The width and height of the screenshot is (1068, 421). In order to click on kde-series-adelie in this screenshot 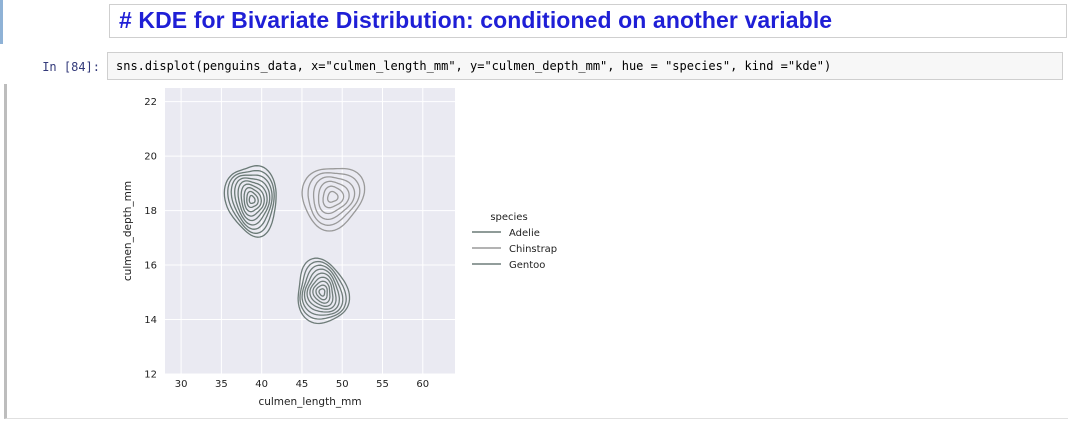, I will do `click(250, 201)`.